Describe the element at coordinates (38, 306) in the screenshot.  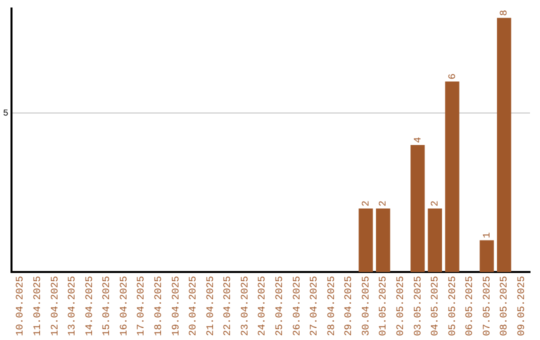
I see `x-tick-label: 11.04.2025` at that location.